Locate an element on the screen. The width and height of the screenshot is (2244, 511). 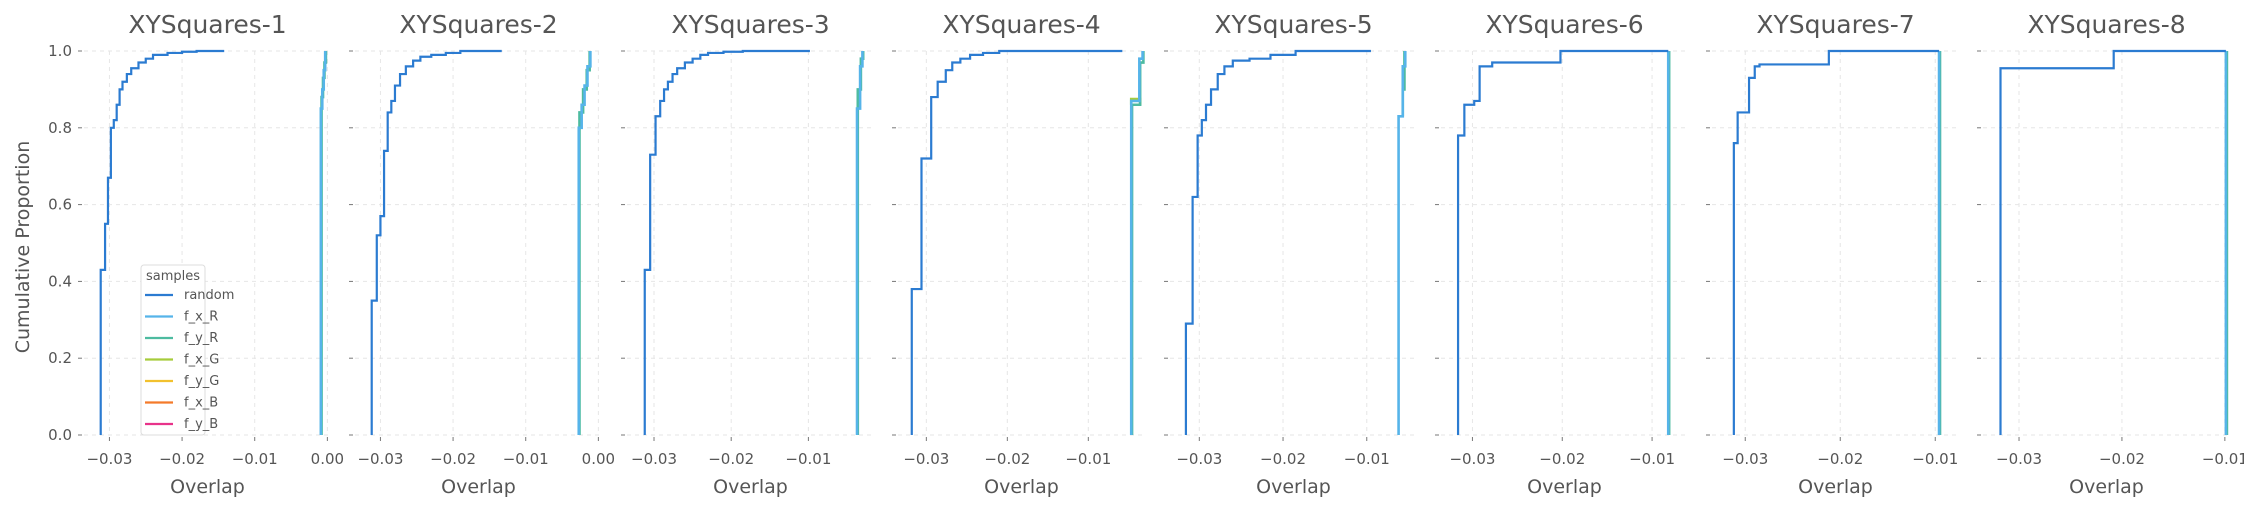
panel-3: XYSquares-3 −0.03 −0.02 −0.01 Overlap is located at coordinates (747, 254).